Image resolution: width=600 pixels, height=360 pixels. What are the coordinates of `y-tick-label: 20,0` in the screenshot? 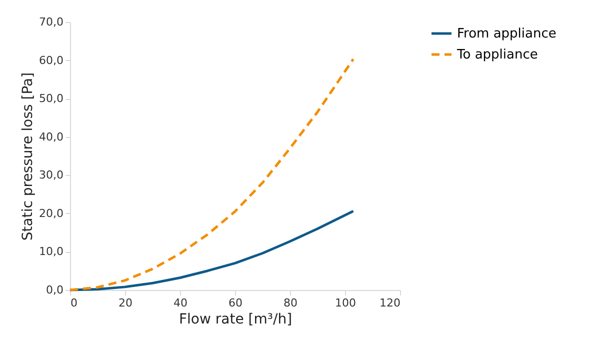 It's located at (51, 213).